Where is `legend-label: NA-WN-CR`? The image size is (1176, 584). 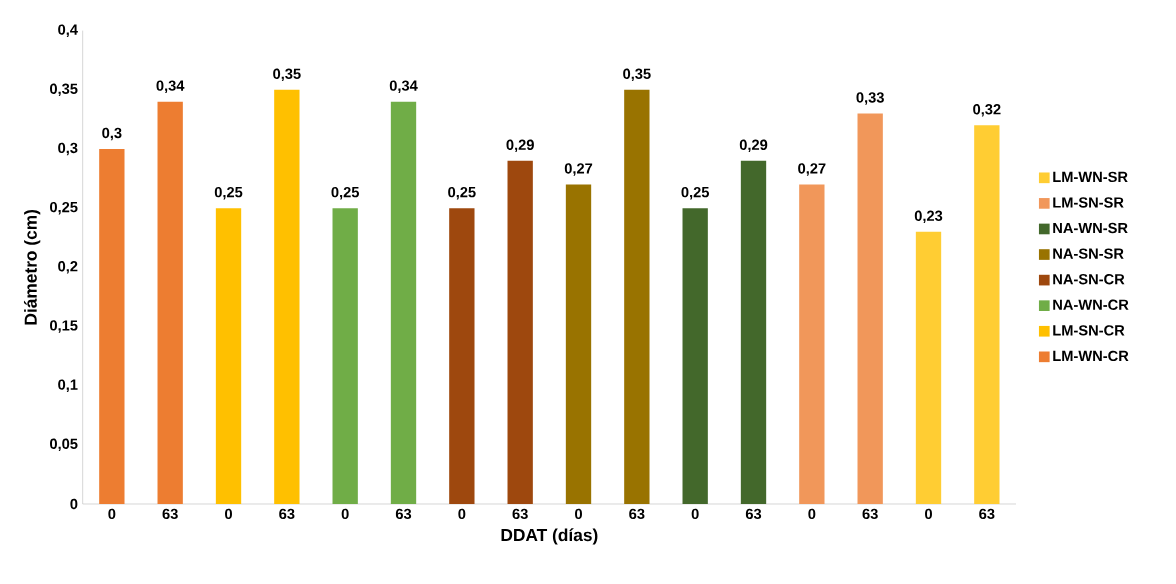 legend-label: NA-WN-CR is located at coordinates (1091, 304).